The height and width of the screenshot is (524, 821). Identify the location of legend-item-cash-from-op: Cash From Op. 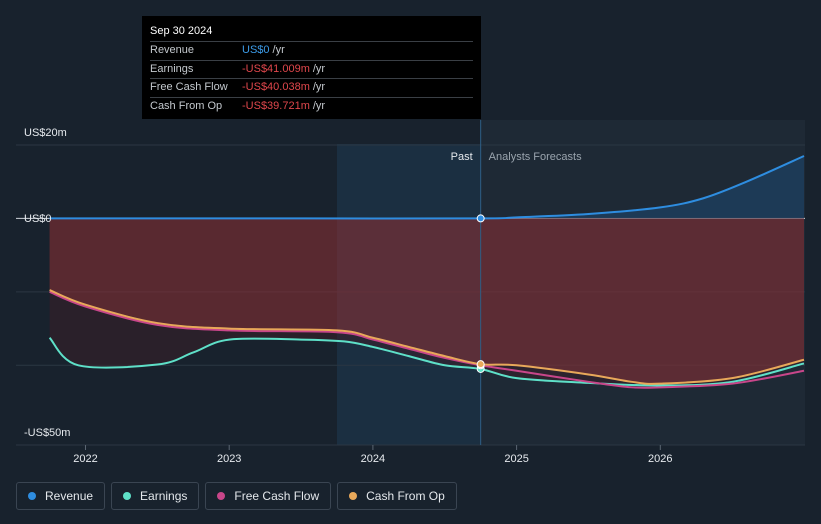
(397, 496).